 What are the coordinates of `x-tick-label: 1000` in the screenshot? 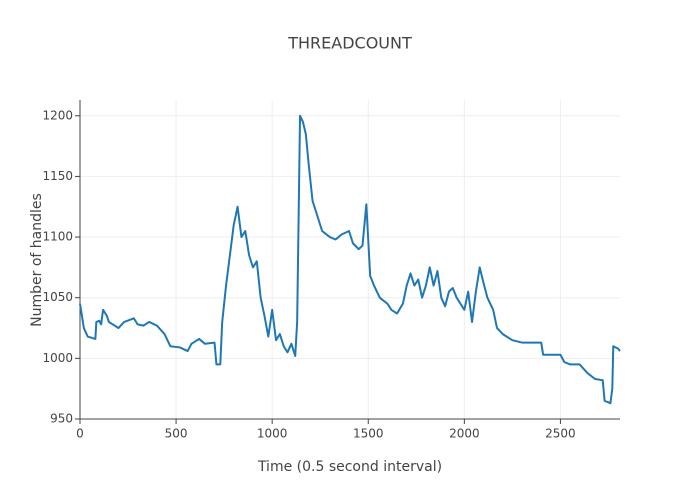 It's located at (272, 434).